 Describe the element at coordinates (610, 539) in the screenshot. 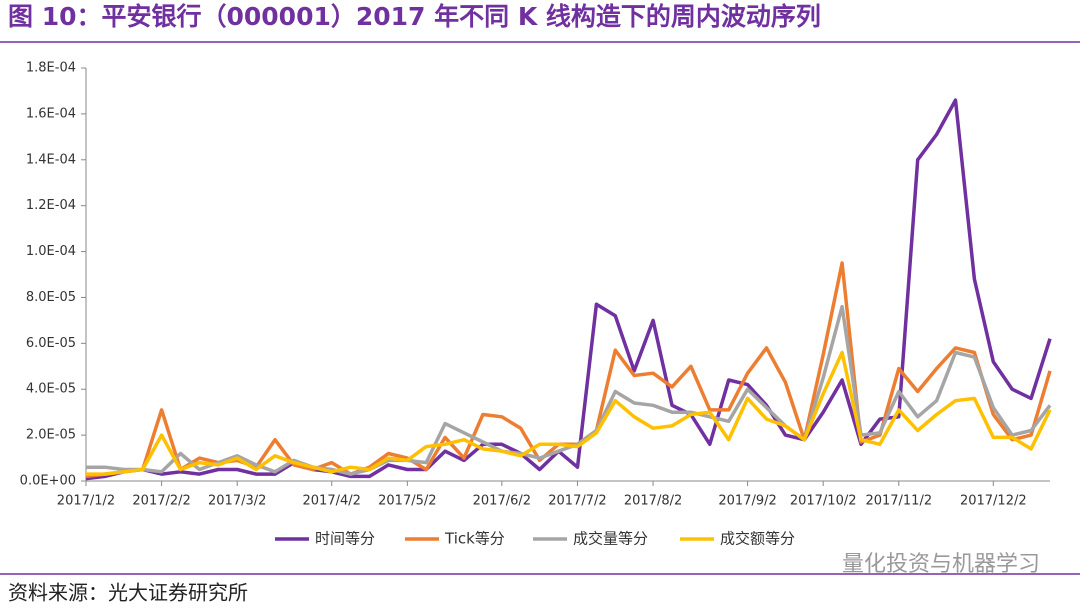

I see `legend-label: 成交量等分` at that location.